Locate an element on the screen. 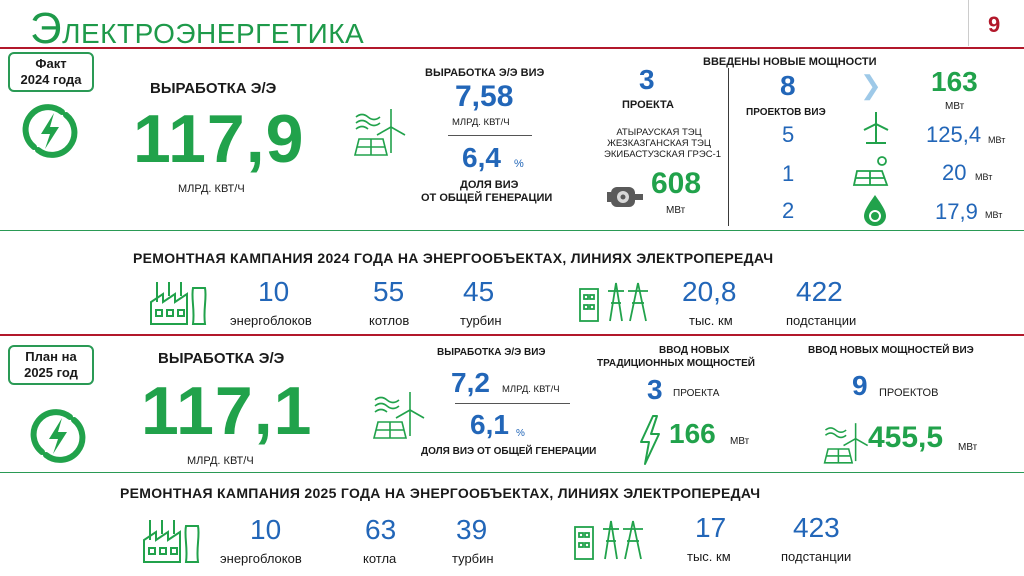  repair-2024-stat-value: 20,8 is located at coordinates (709, 291).